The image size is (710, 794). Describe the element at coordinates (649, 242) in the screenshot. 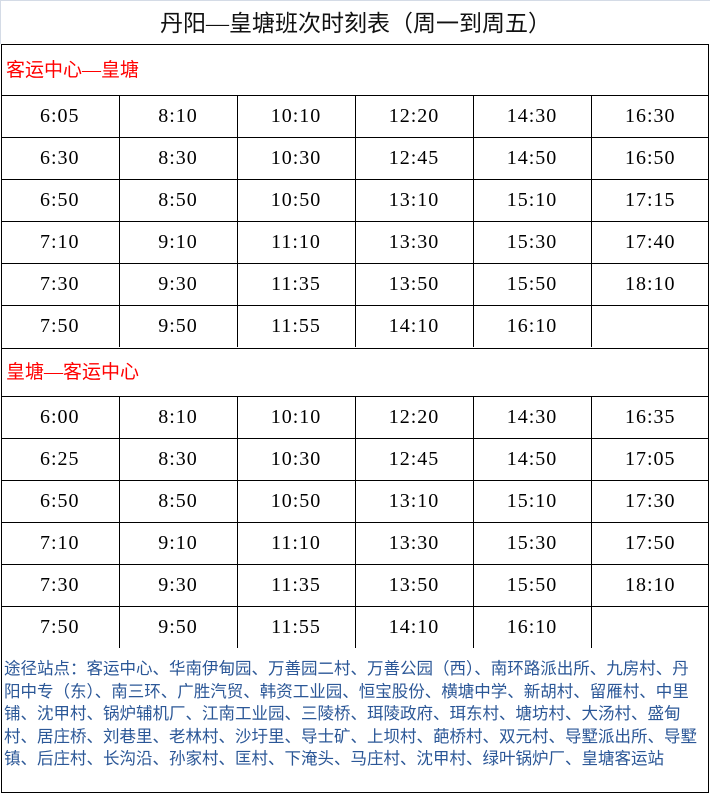

I see `departure-time: 17:40` at that location.